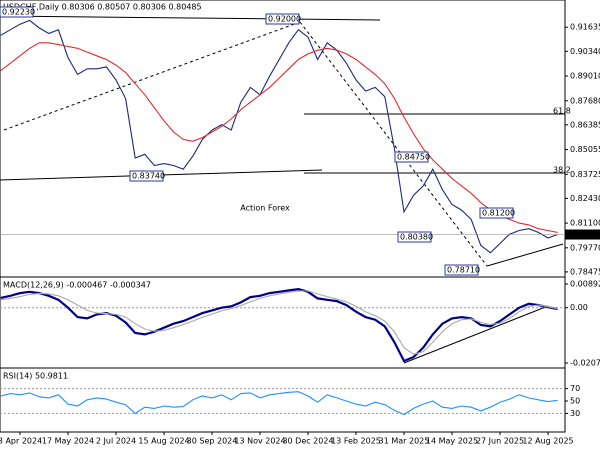 The image size is (600, 450). Describe the element at coordinates (259, 441) in the screenshot. I see `x-tick-label: 13 Nov 2024` at that location.